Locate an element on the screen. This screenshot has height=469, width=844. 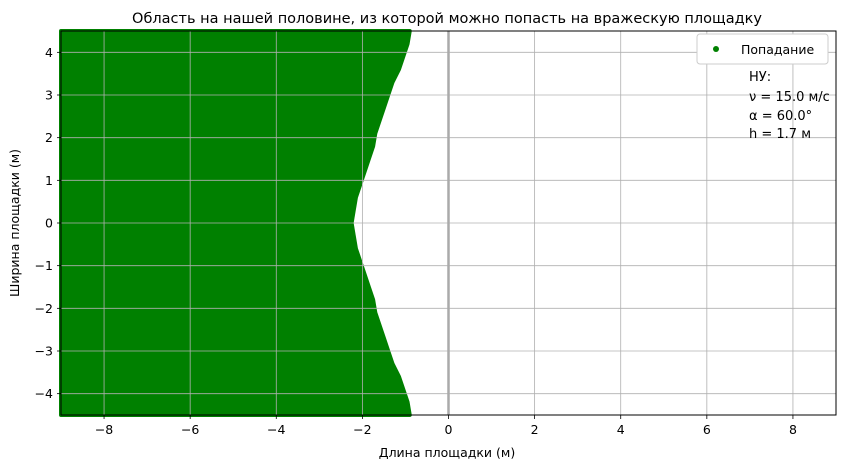
y-axis-title: Ширина площадки (м) is located at coordinates (14, 223).